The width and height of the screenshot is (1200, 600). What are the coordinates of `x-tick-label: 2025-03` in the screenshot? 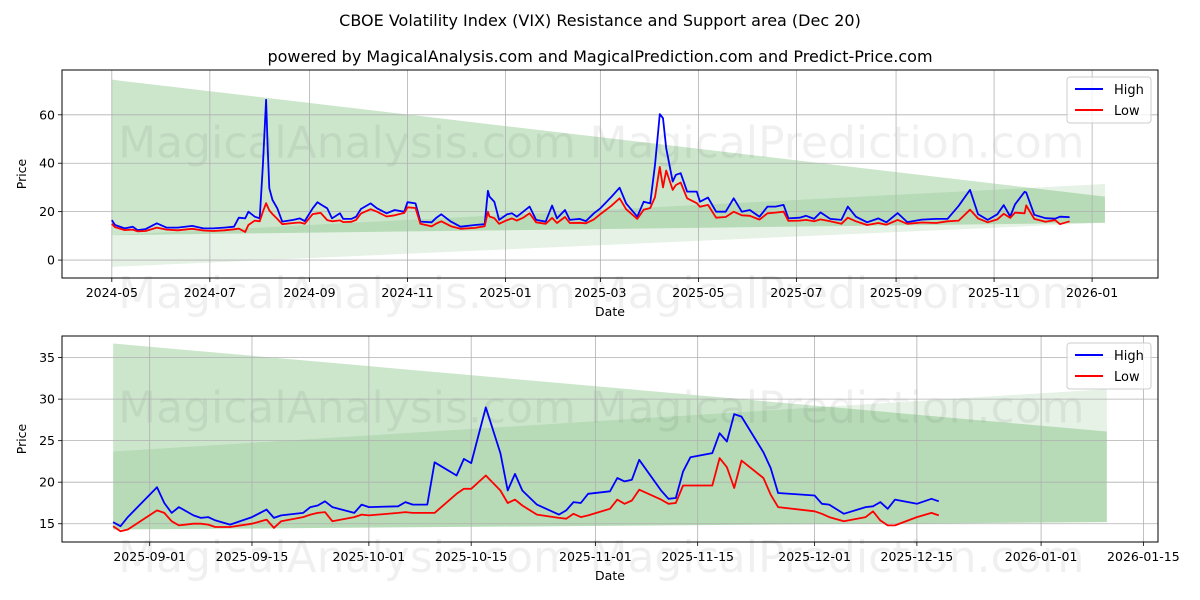 It's located at (600, 292).